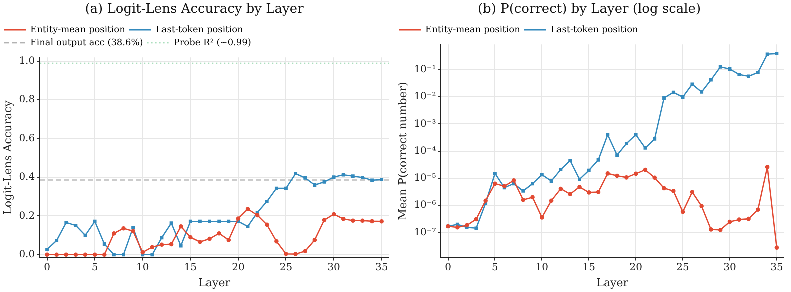  I want to click on chart-title: (b) P(correct) by Layer (log scale), so click(590, 10).